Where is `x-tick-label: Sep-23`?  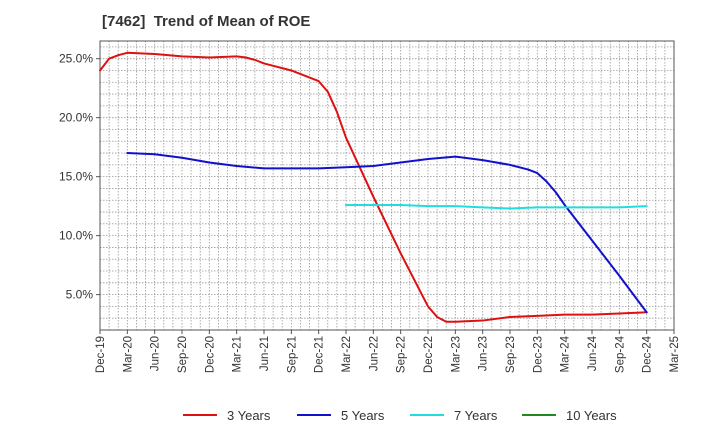
x-tick-label: Sep-23 is located at coordinates (511, 354).